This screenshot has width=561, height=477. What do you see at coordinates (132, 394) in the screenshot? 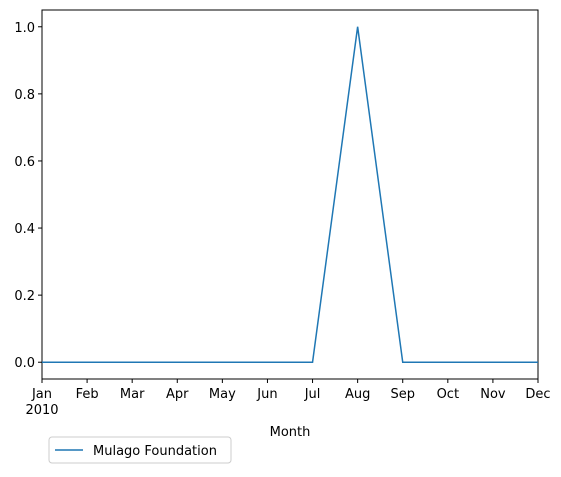
I see `x-tick-label: Mar` at bounding box center [132, 394].